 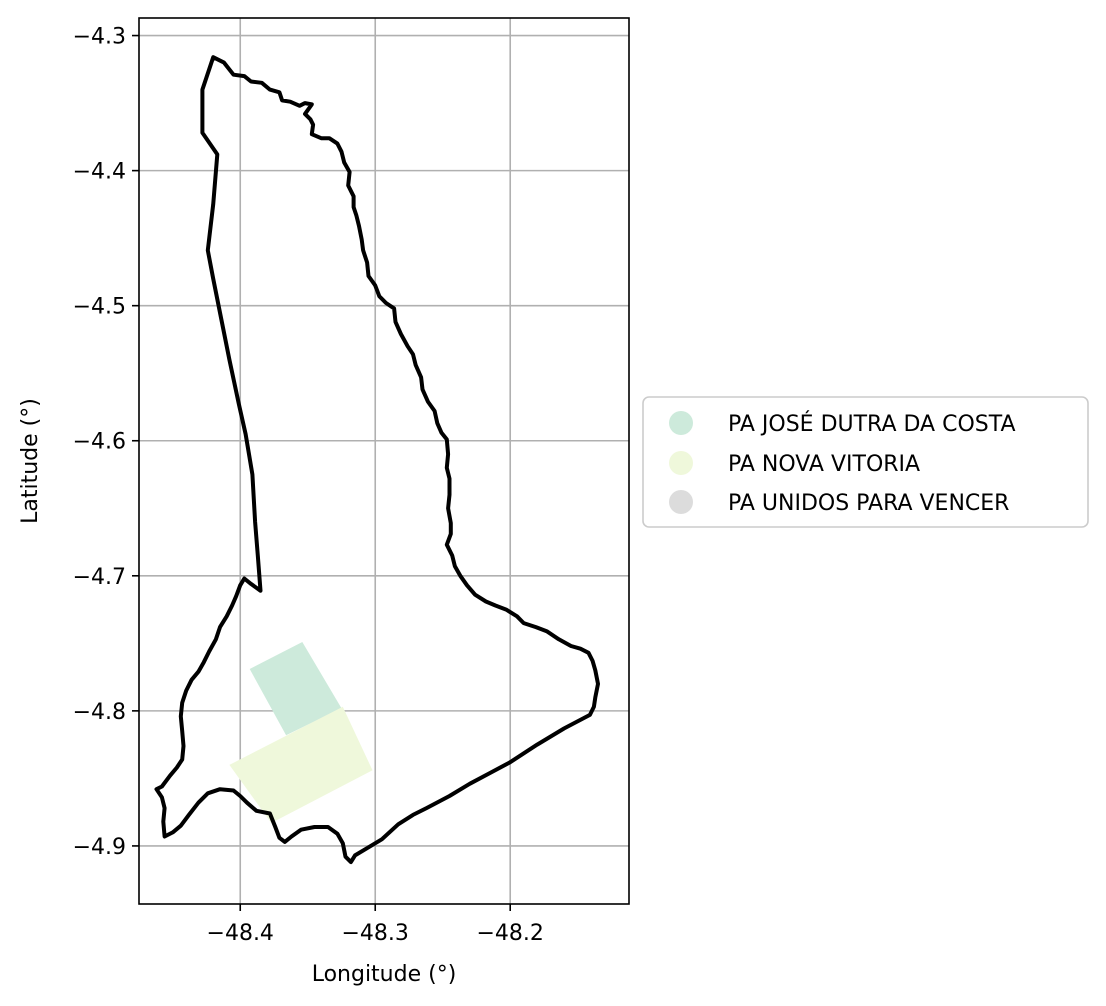 I want to click on legend-marker-nova-vitoria, so click(x=681, y=463).